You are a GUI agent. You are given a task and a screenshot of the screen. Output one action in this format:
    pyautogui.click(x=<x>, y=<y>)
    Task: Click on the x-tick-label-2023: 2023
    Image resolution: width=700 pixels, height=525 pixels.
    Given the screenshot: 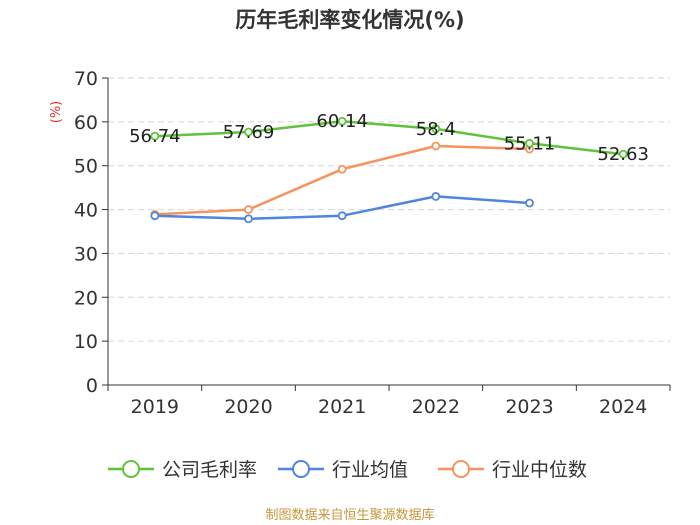 What is the action you would take?
    pyautogui.click(x=529, y=407)
    